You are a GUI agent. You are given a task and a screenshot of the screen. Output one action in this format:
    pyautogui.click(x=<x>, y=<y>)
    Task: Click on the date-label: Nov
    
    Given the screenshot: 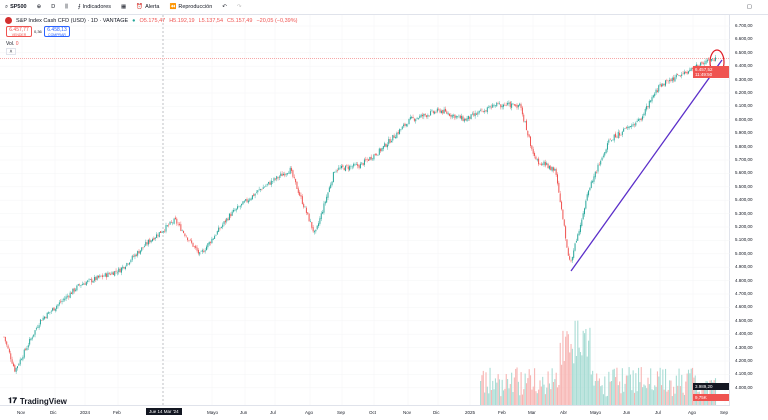 What is the action you would take?
    pyautogui.click(x=407, y=412)
    